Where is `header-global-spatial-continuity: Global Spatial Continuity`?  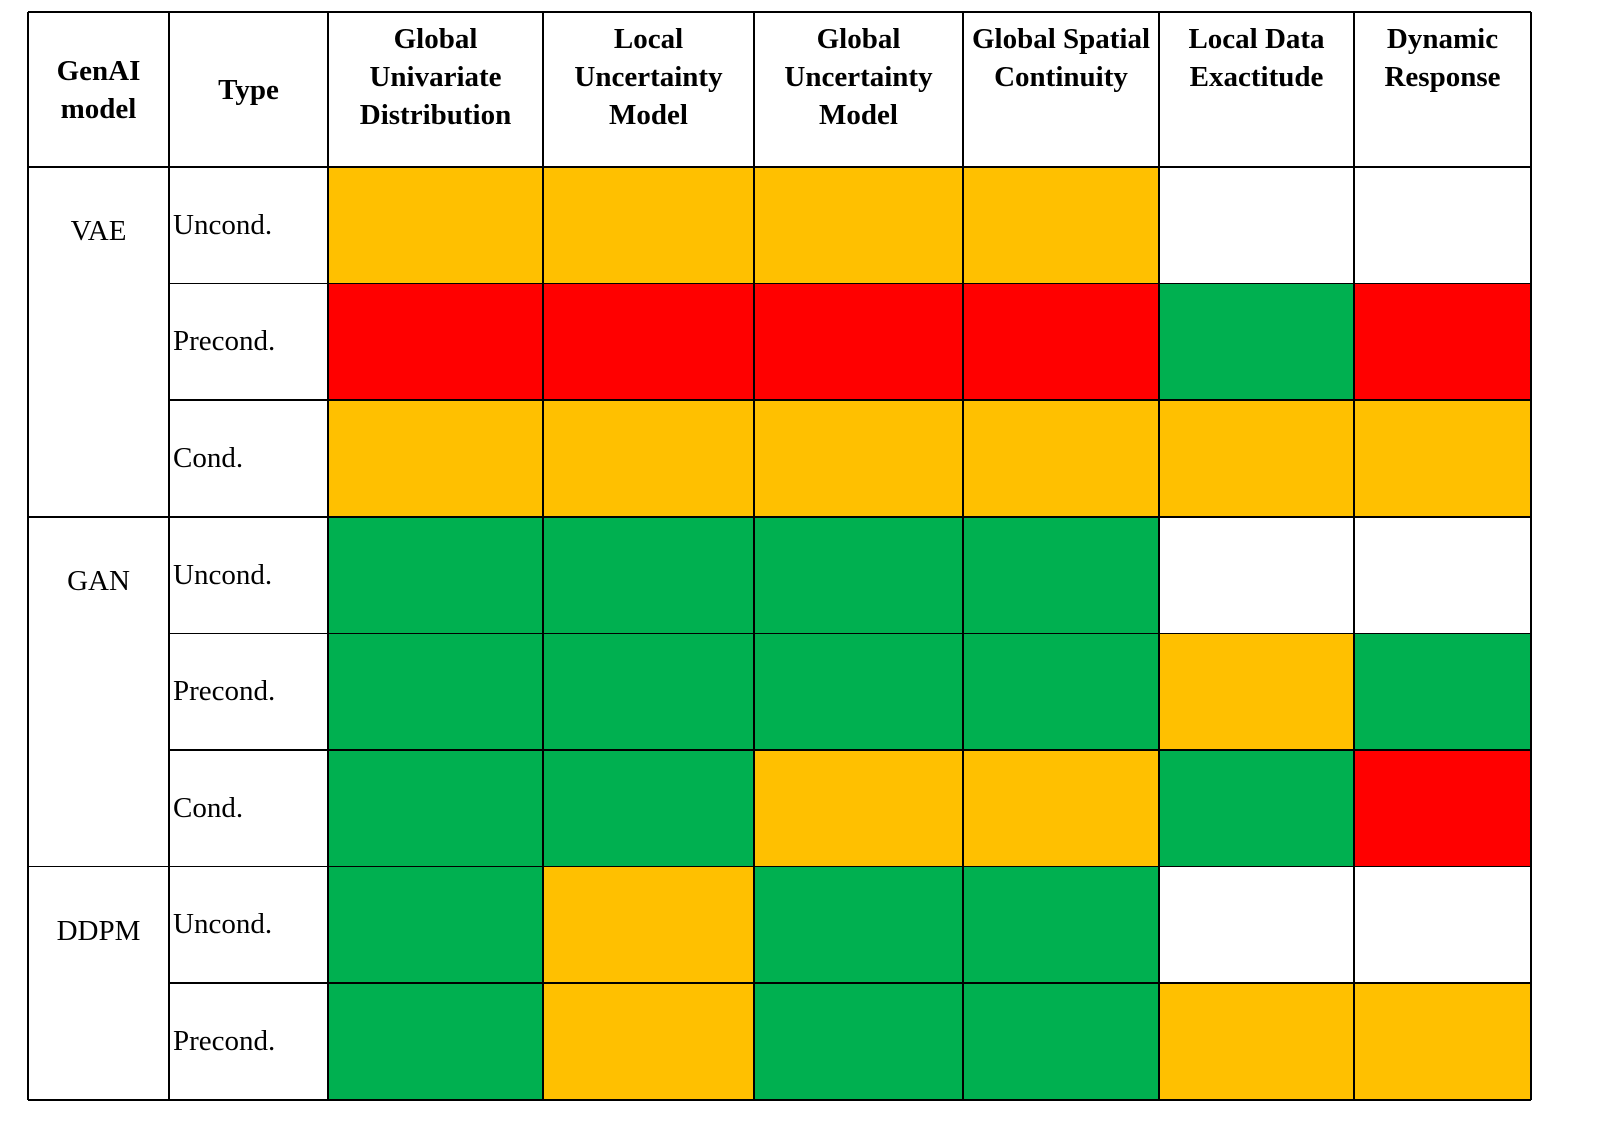
header-global-spatial-continuity: Global Spatial Continuity is located at coordinates (1061, 58).